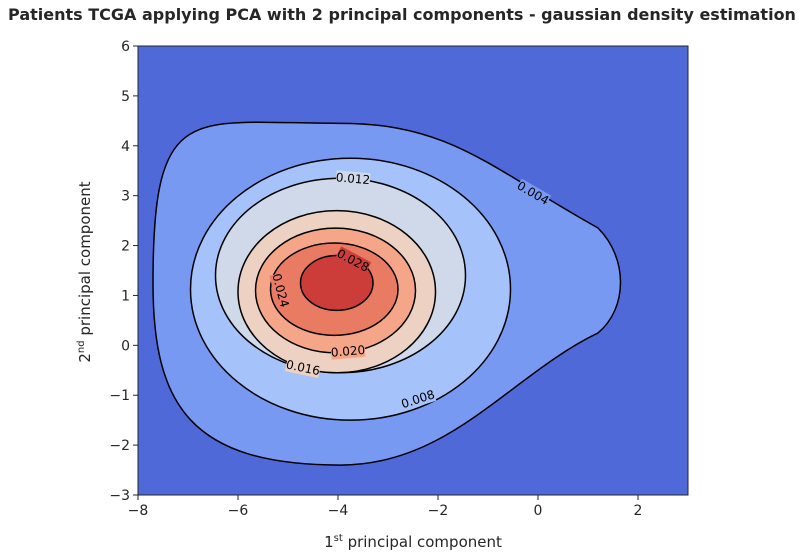 This screenshot has width=804, height=560. I want to click on contour-label-0.020: 0.020, so click(347, 351).